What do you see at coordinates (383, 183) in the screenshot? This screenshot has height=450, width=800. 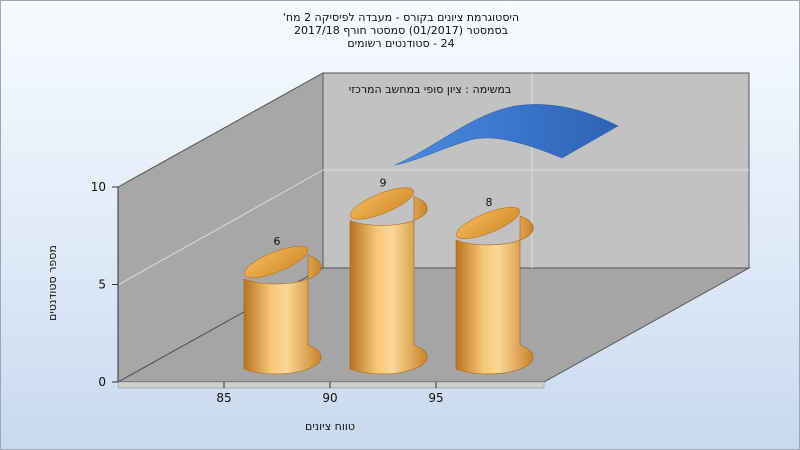 I see `bar-data-label: 9` at bounding box center [383, 183].